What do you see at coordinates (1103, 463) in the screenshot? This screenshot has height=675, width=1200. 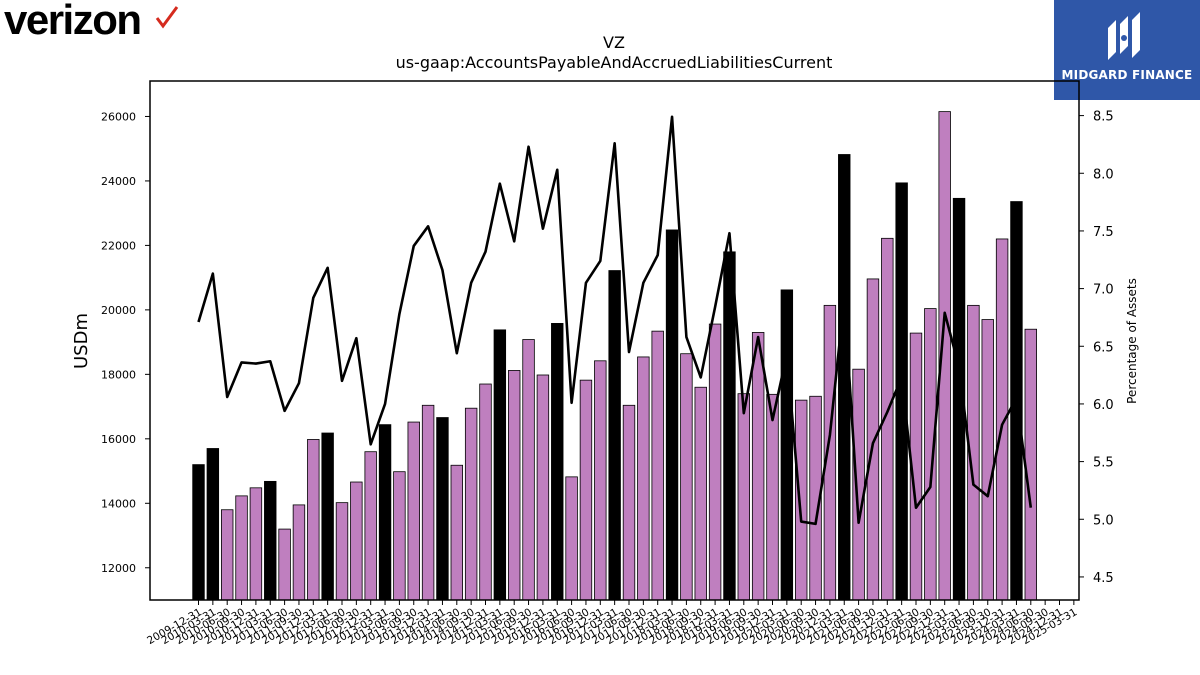 I see `y2-tick-label: 5.5` at bounding box center [1103, 463].